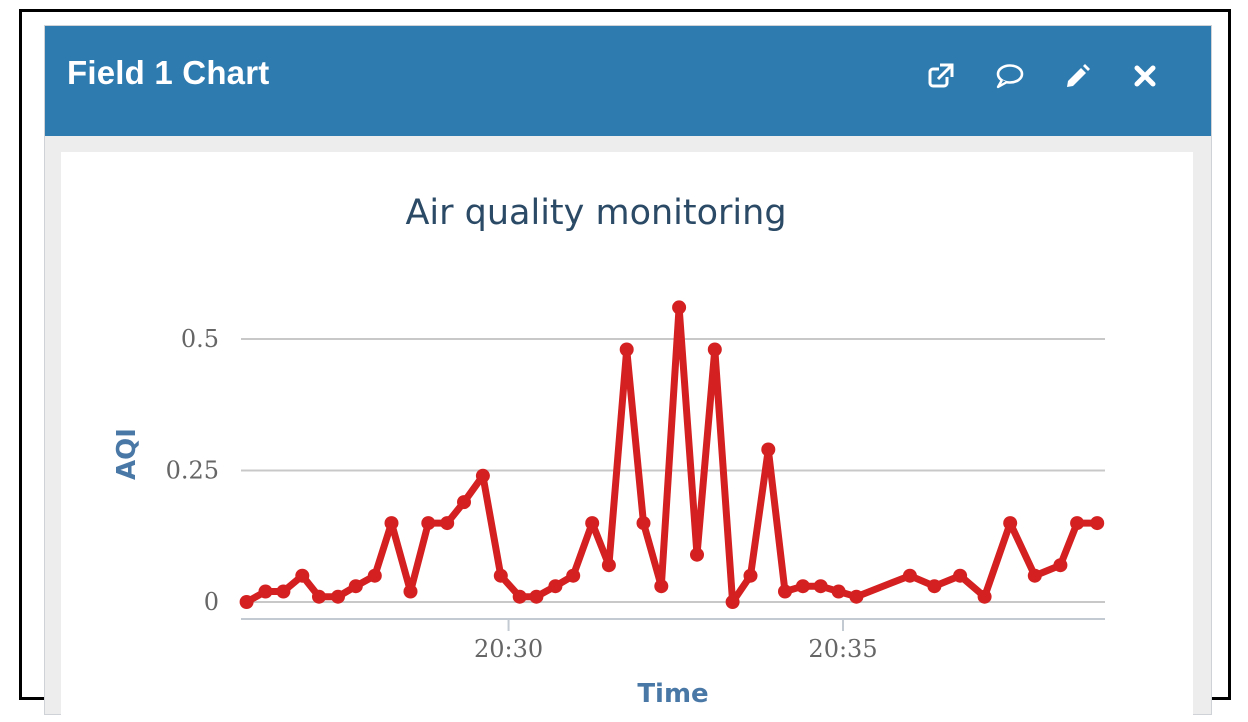  I want to click on x-axis-title: Time, so click(672, 694).